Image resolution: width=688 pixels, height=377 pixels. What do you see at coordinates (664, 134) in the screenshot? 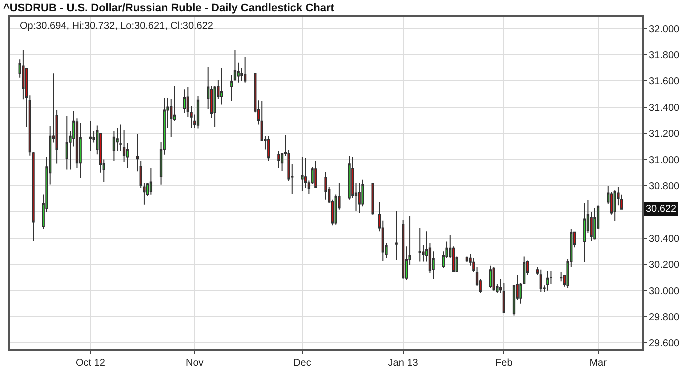
I see `y-tick-label: 31.200` at bounding box center [664, 134].